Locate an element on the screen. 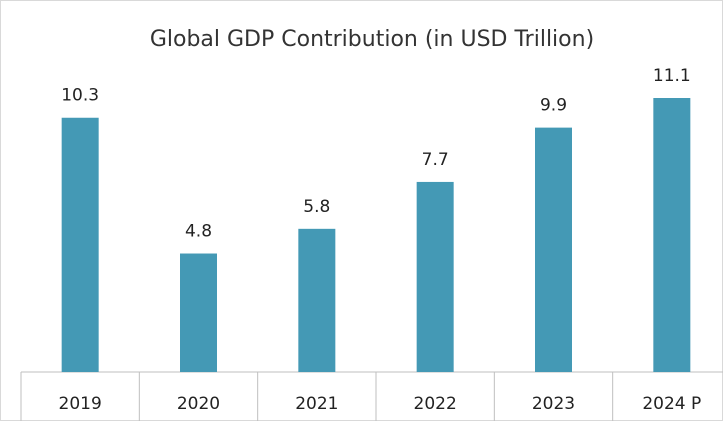 The height and width of the screenshot is (421, 723). data-label: 5.8 is located at coordinates (316, 207).